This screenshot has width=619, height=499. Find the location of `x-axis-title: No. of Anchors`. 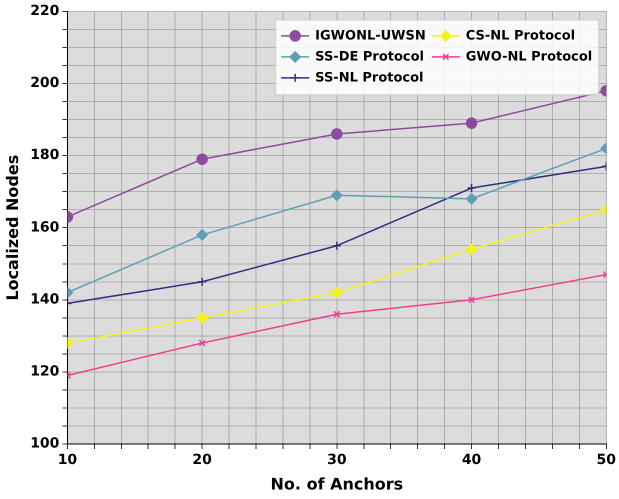

x-axis-title: No. of Anchors is located at coordinates (337, 484).